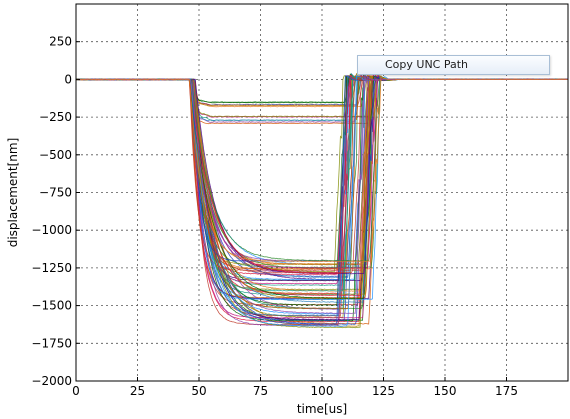 This screenshot has width=570, height=419. I want to click on tooltip-text: Copy UNC Path, so click(427, 64).